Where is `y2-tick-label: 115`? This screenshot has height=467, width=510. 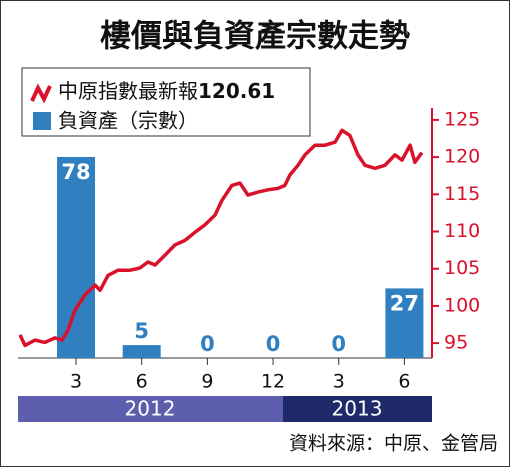 y2-tick-label: 115 is located at coordinates (462, 194).